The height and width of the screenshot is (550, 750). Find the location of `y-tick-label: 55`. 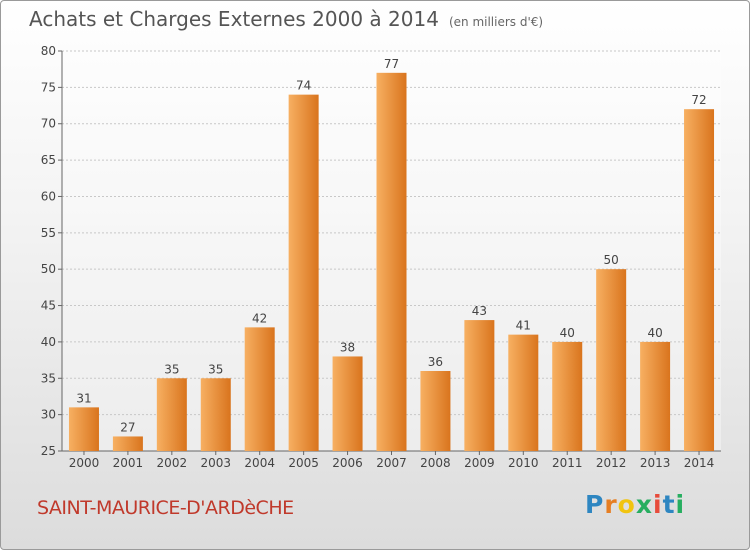

y-tick-label: 55 is located at coordinates (48, 233).